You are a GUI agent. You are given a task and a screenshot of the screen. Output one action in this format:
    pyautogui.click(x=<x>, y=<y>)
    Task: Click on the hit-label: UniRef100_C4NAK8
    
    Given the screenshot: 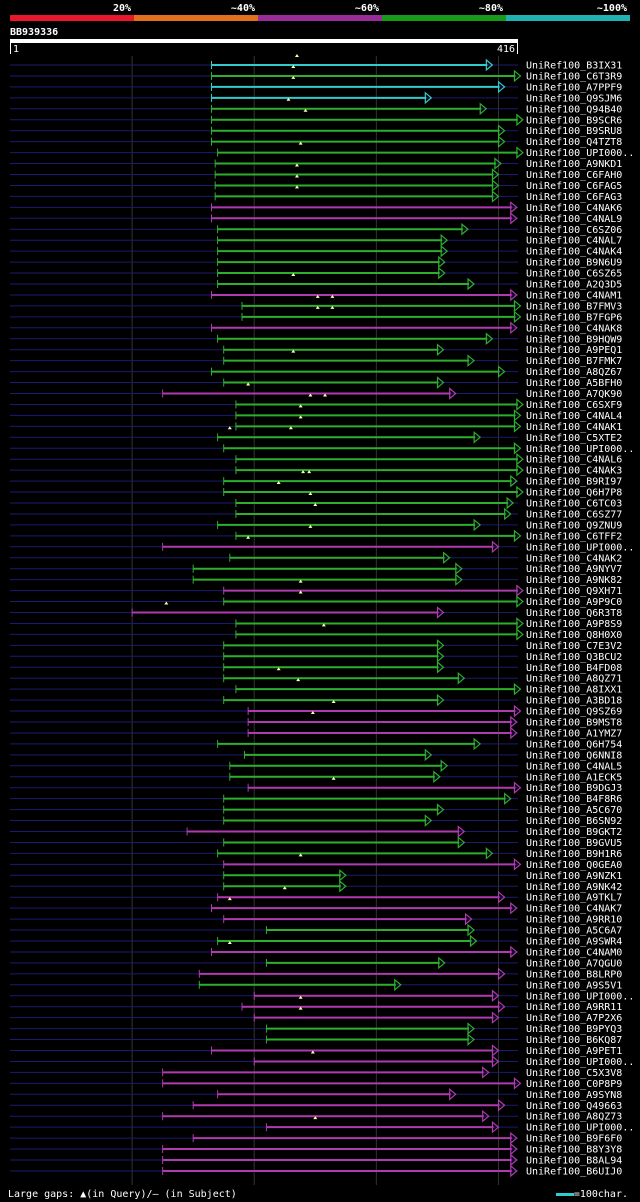 What is the action you would take?
    pyautogui.click(x=574, y=328)
    